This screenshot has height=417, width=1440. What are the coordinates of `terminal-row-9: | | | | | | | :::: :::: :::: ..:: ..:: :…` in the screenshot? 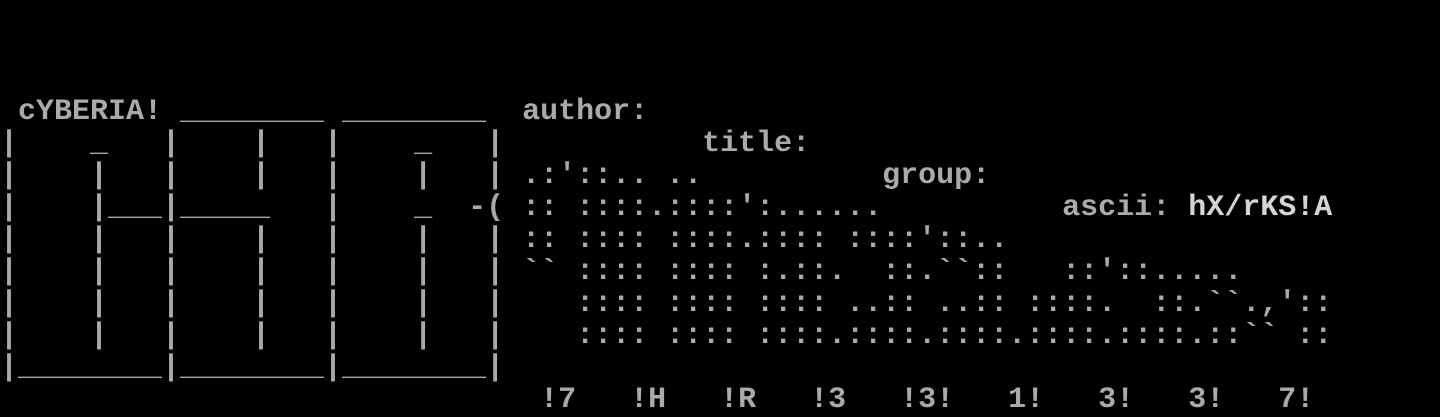 It's located at (666, 304).